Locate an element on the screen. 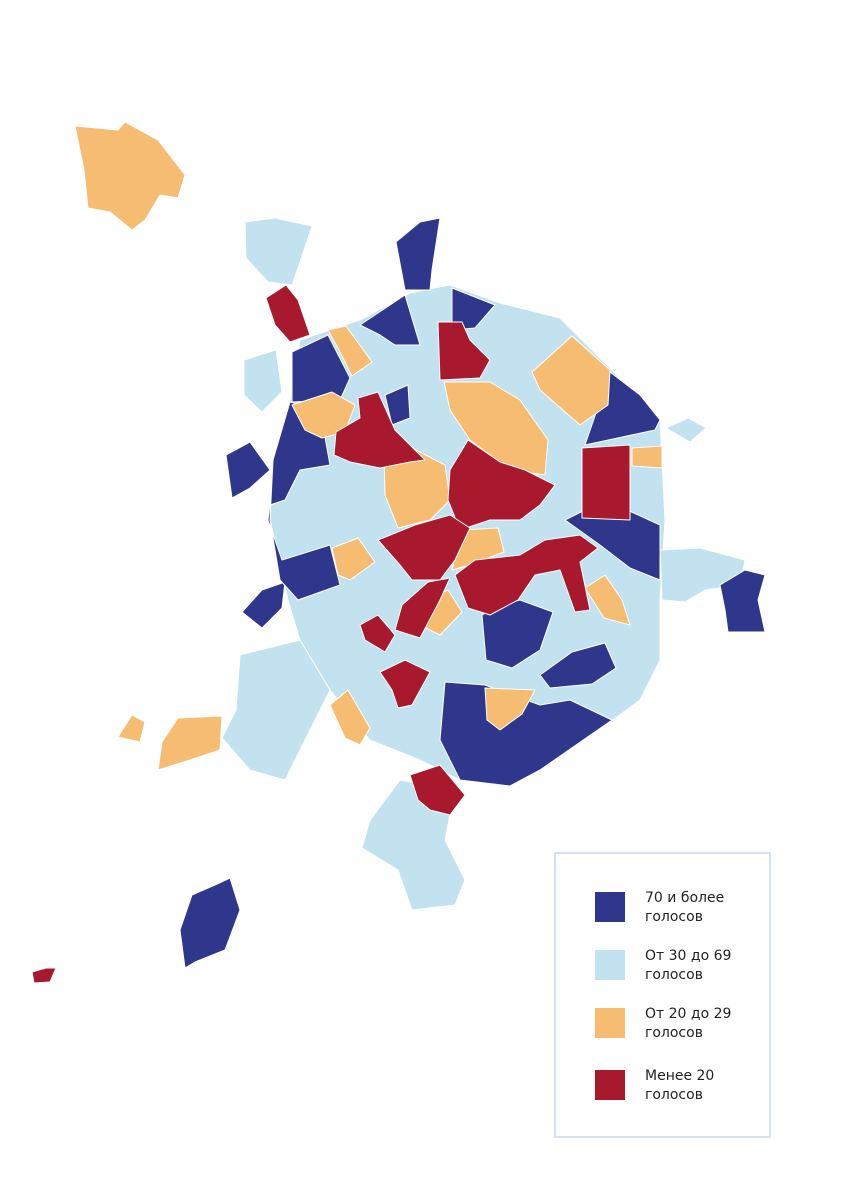 The width and height of the screenshot is (842, 1191). legend-label: 70 и более is located at coordinates (684, 898).